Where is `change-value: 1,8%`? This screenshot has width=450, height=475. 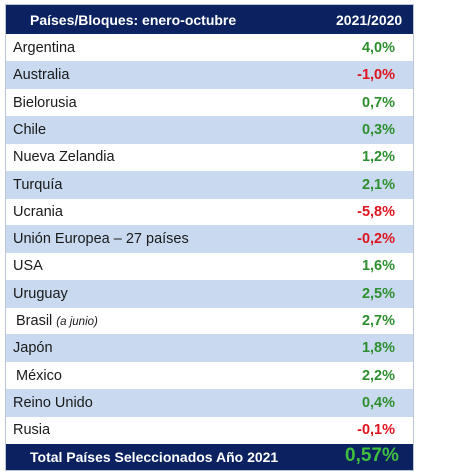 change-value: 1,8% is located at coordinates (378, 348).